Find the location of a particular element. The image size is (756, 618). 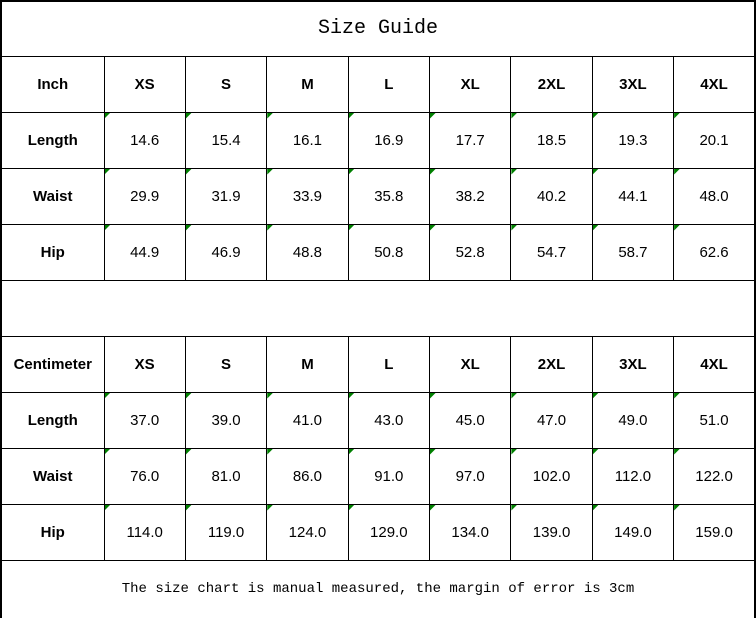

measurement-value: 17.7 is located at coordinates (470, 140).